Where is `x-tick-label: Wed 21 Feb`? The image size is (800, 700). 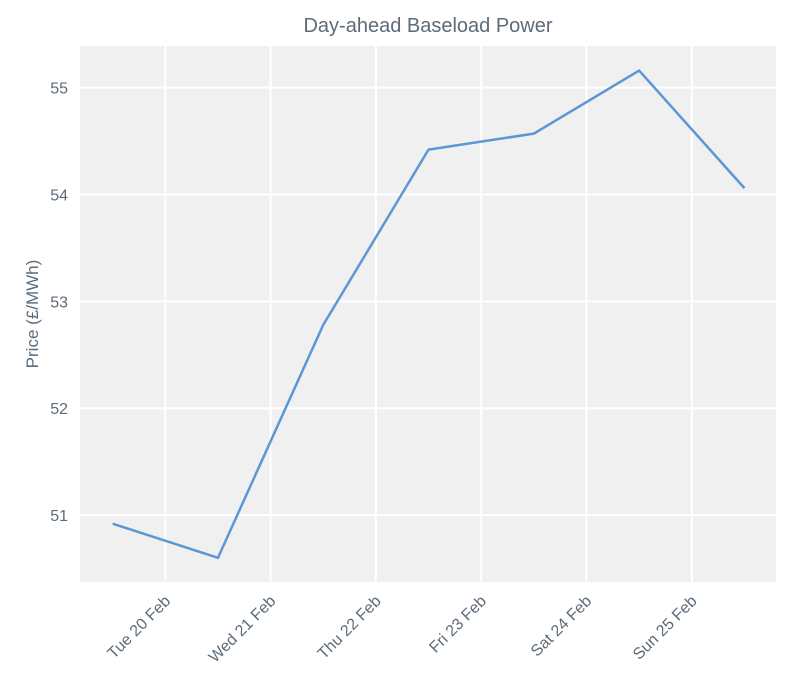 x-tick-label: Wed 21 Feb is located at coordinates (243, 630).